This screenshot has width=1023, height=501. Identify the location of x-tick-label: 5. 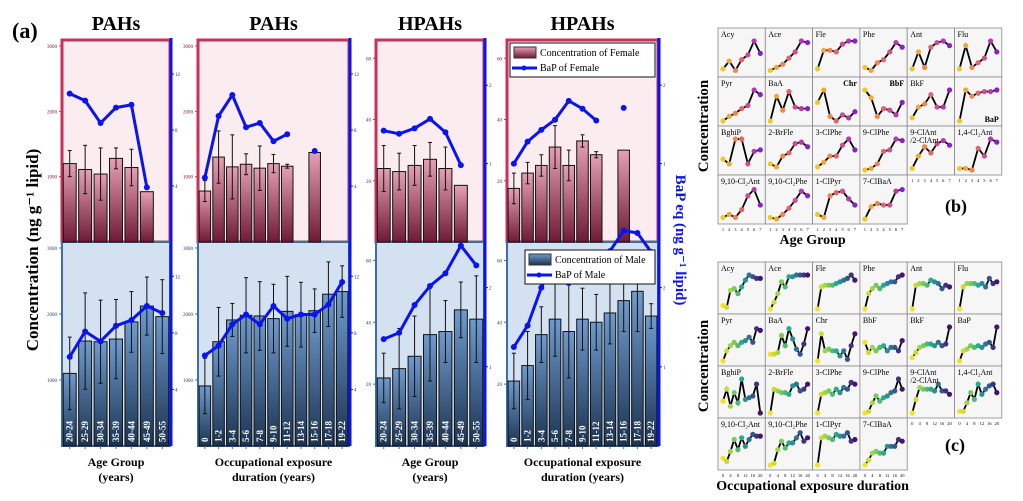
(937, 180).